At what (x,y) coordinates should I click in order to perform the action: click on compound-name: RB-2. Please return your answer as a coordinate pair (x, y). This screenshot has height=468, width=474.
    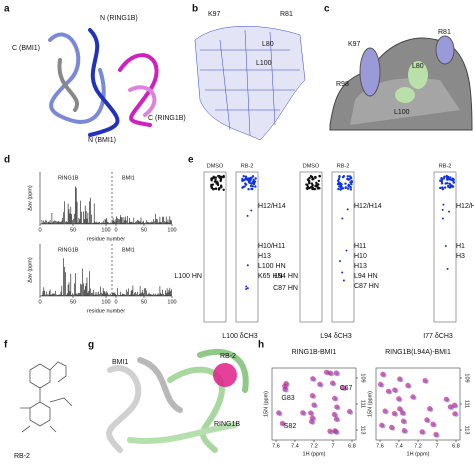
    Looking at the image, I should click on (22, 456).